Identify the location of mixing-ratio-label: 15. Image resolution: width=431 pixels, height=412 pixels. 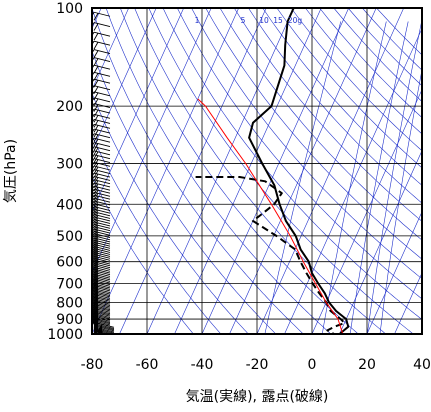
(278, 20).